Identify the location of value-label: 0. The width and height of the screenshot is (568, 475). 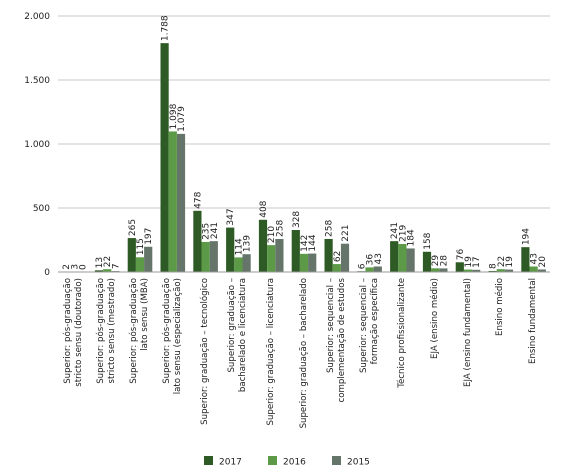
(84, 267).